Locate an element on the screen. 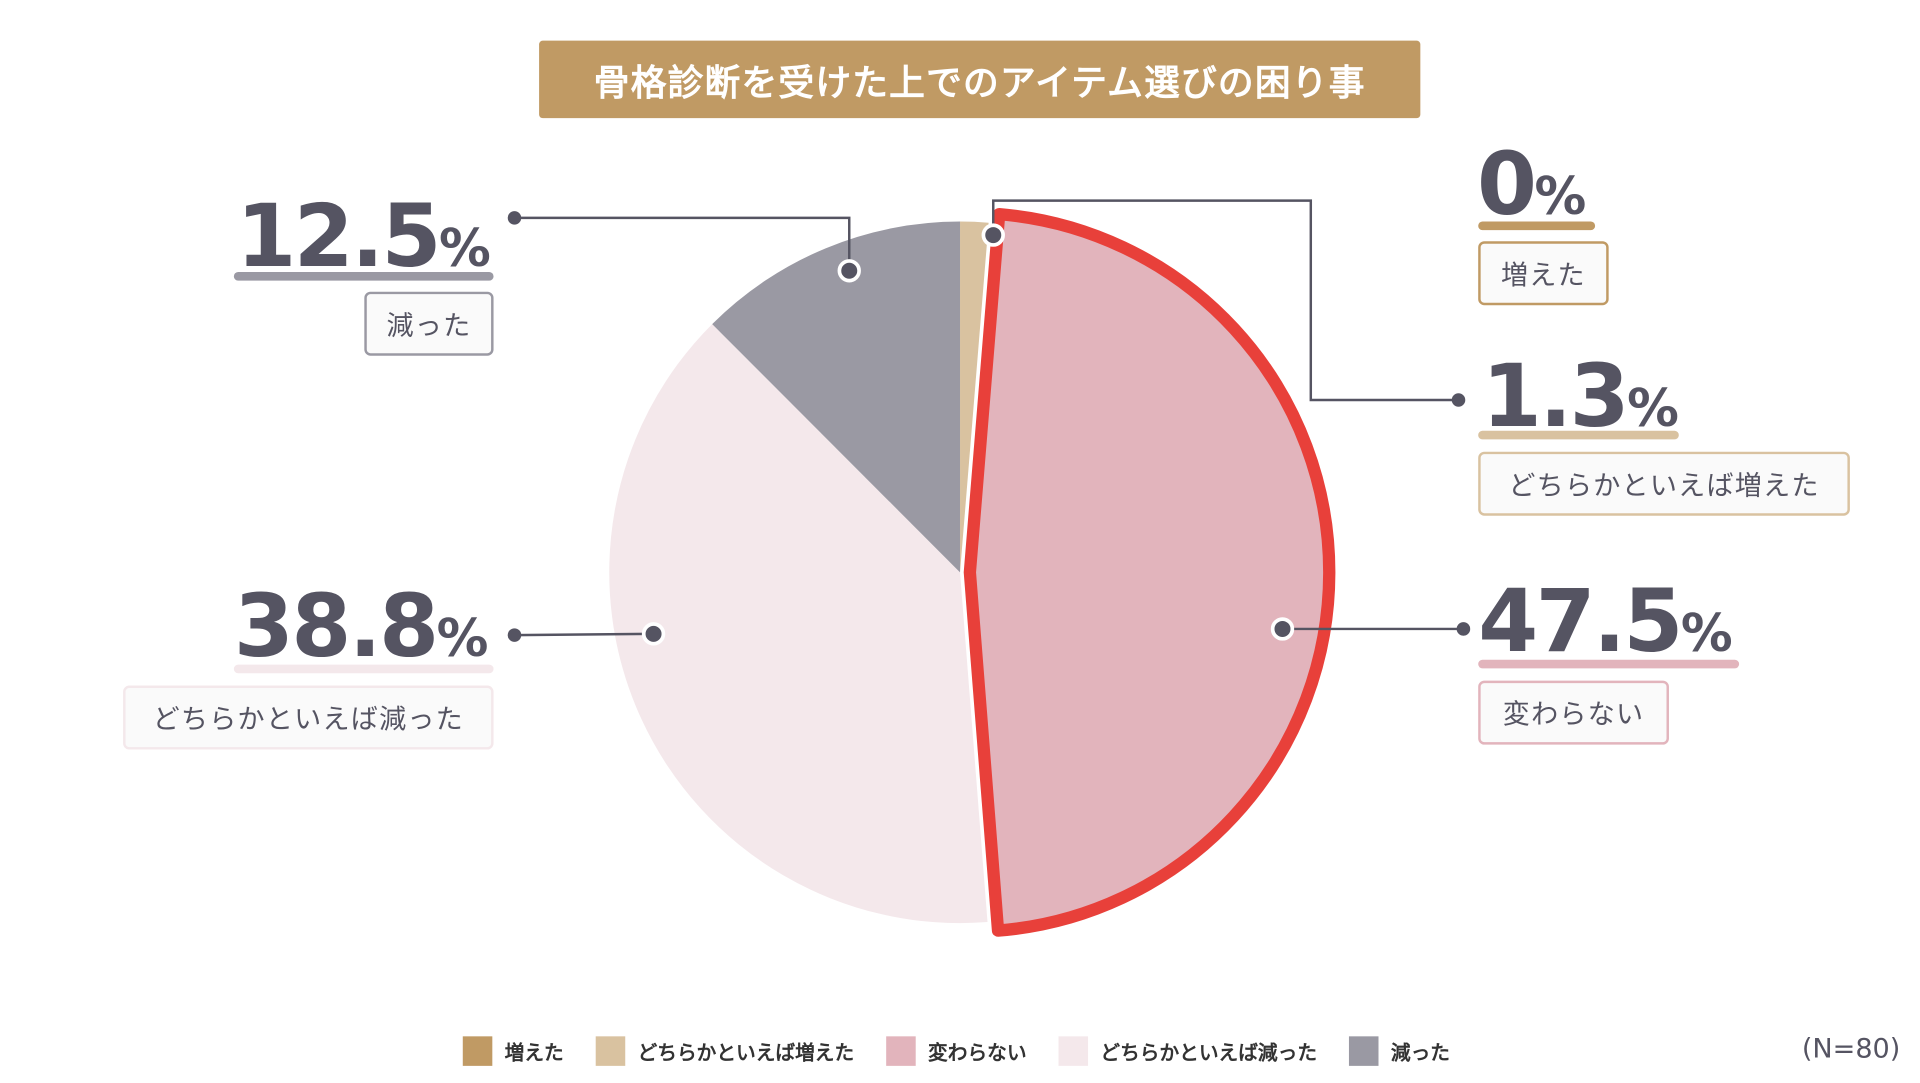 This screenshot has height=1083, width=1920. legend-item: 変わらない is located at coordinates (956, 1051).